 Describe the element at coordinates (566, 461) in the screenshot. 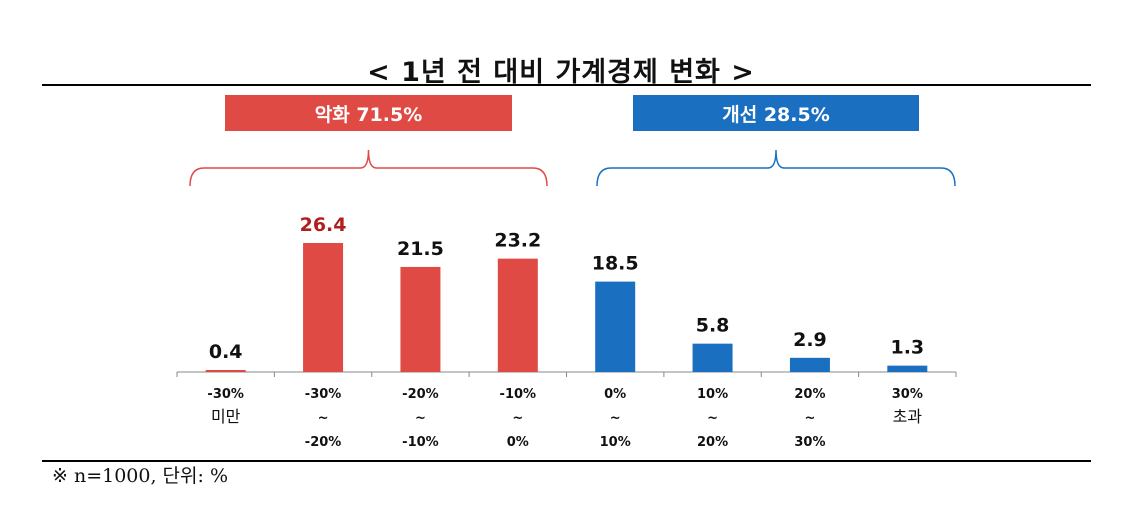

I see `bottom-divider` at that location.